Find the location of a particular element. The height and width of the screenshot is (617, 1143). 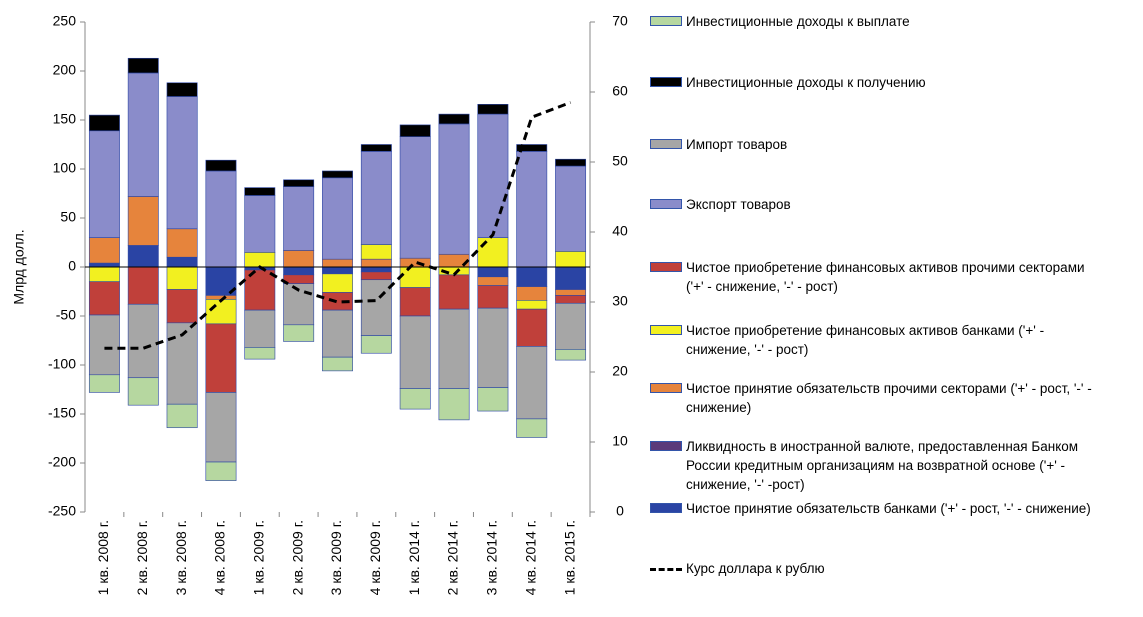

x-tick-label: 2 кв. 2009 г. is located at coordinates (297, 557).